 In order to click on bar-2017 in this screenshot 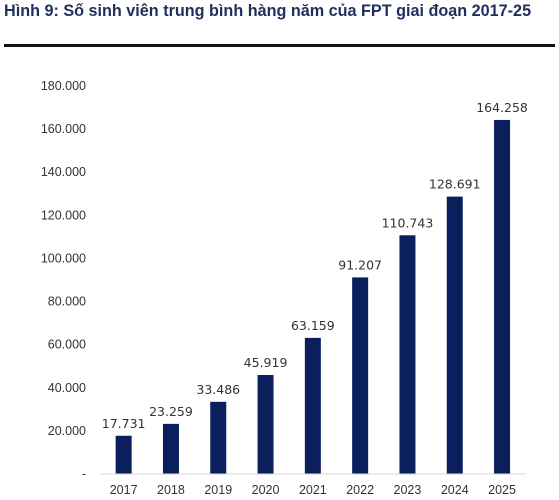, I will do `click(123, 454)`.